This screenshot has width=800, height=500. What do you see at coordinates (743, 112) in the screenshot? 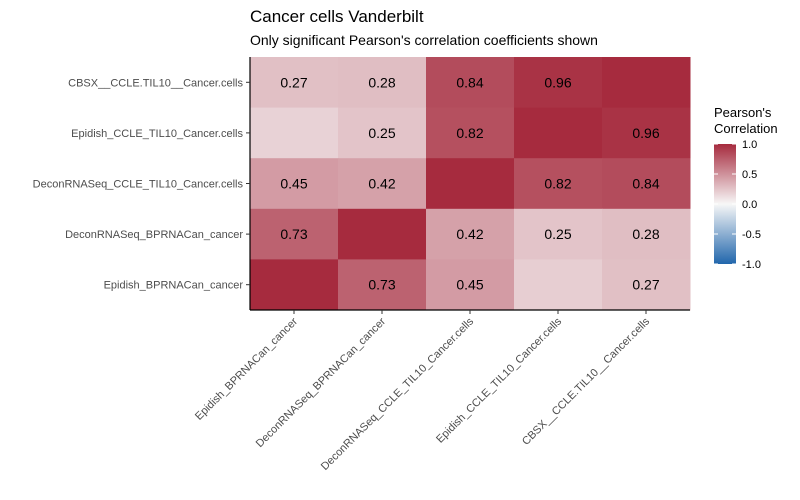
I see `legend-title: Pearson's` at bounding box center [743, 112].